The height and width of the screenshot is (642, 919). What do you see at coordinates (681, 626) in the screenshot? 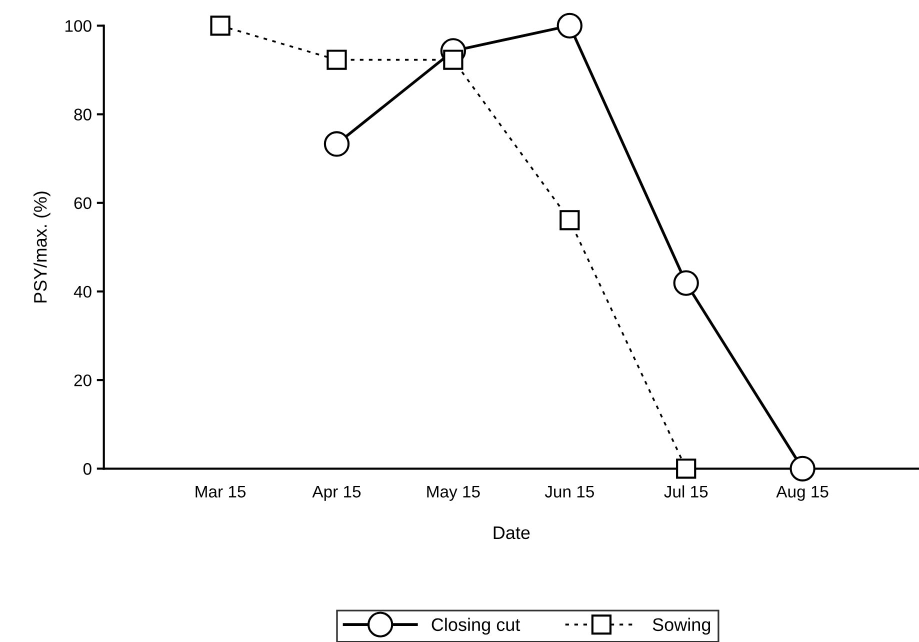
I see `legend-label: Sowing` at bounding box center [681, 626].